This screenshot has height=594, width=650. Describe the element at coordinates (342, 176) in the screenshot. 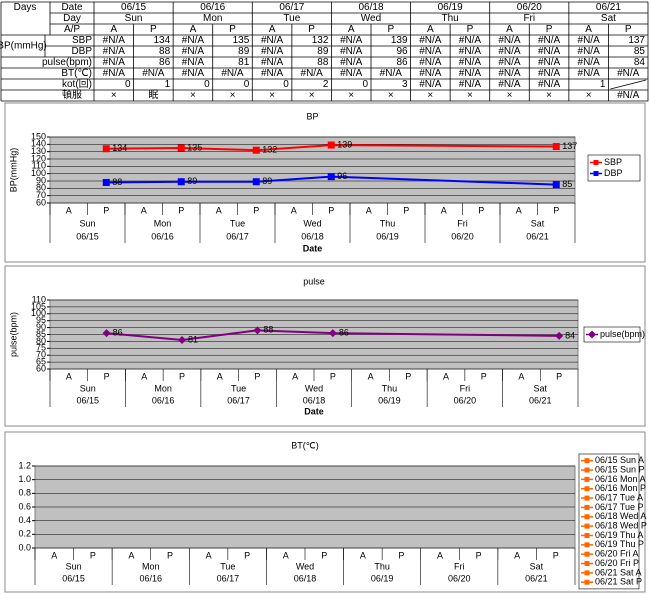

I see `data-label: 96` at that location.